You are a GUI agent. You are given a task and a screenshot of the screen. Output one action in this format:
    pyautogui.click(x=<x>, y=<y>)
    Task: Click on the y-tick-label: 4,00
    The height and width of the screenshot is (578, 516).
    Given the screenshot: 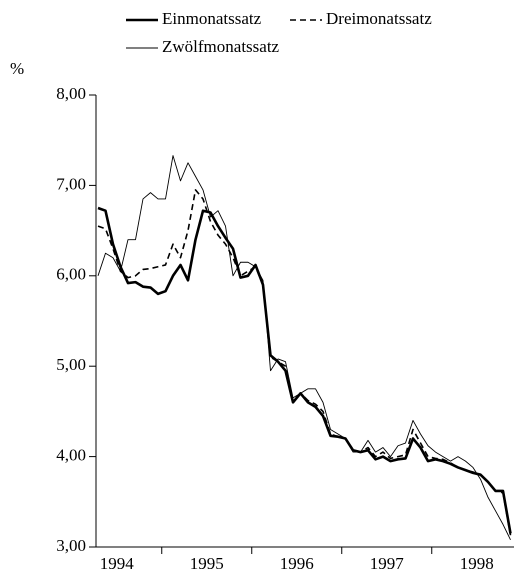 What is the action you would take?
    pyautogui.click(x=71, y=455)
    